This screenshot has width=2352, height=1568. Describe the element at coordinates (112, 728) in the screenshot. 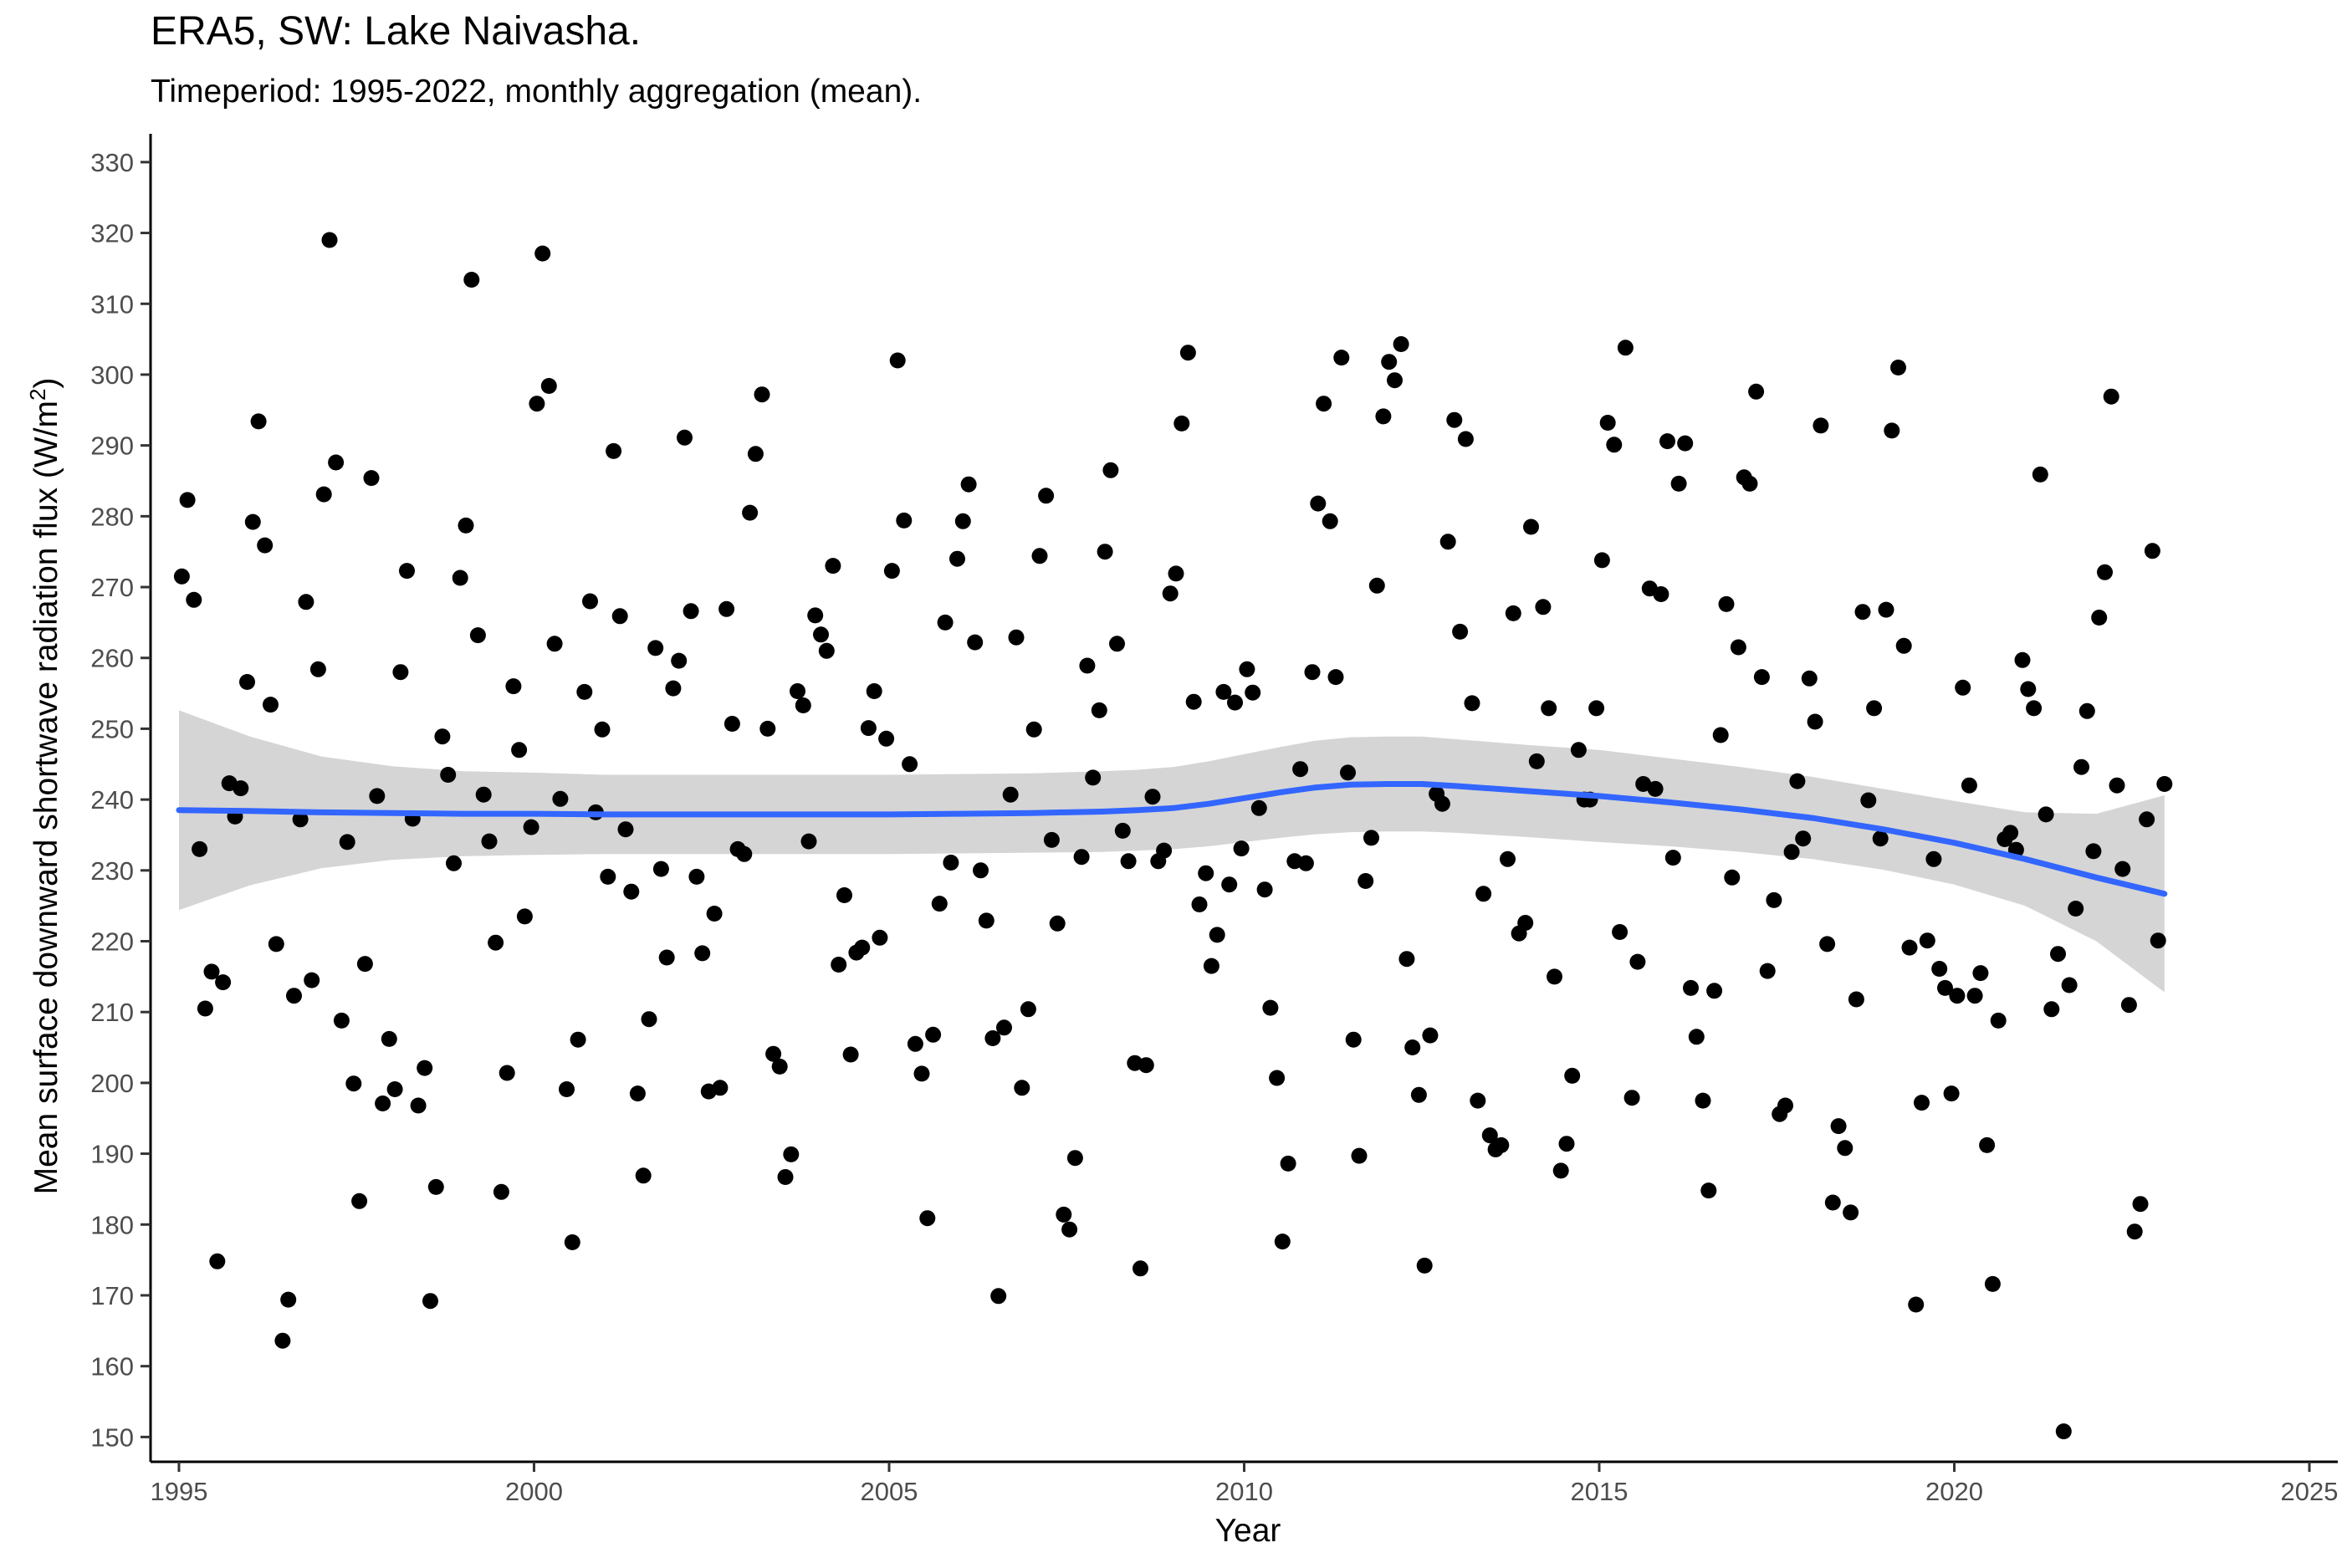

I see `y-tick-label: 250` at that location.